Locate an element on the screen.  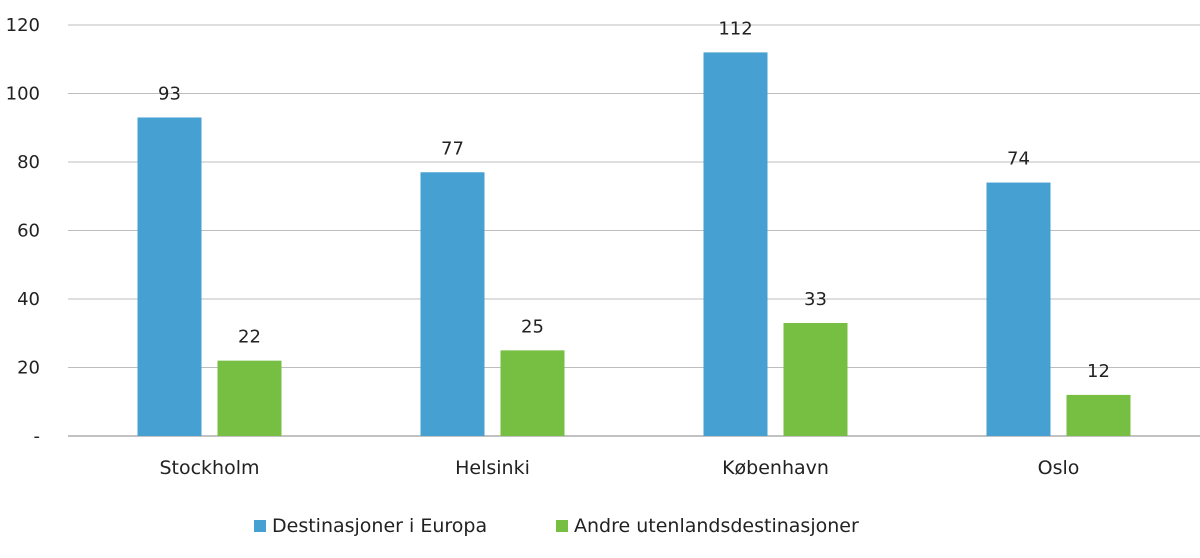
data-label: 74 is located at coordinates (1018, 159).